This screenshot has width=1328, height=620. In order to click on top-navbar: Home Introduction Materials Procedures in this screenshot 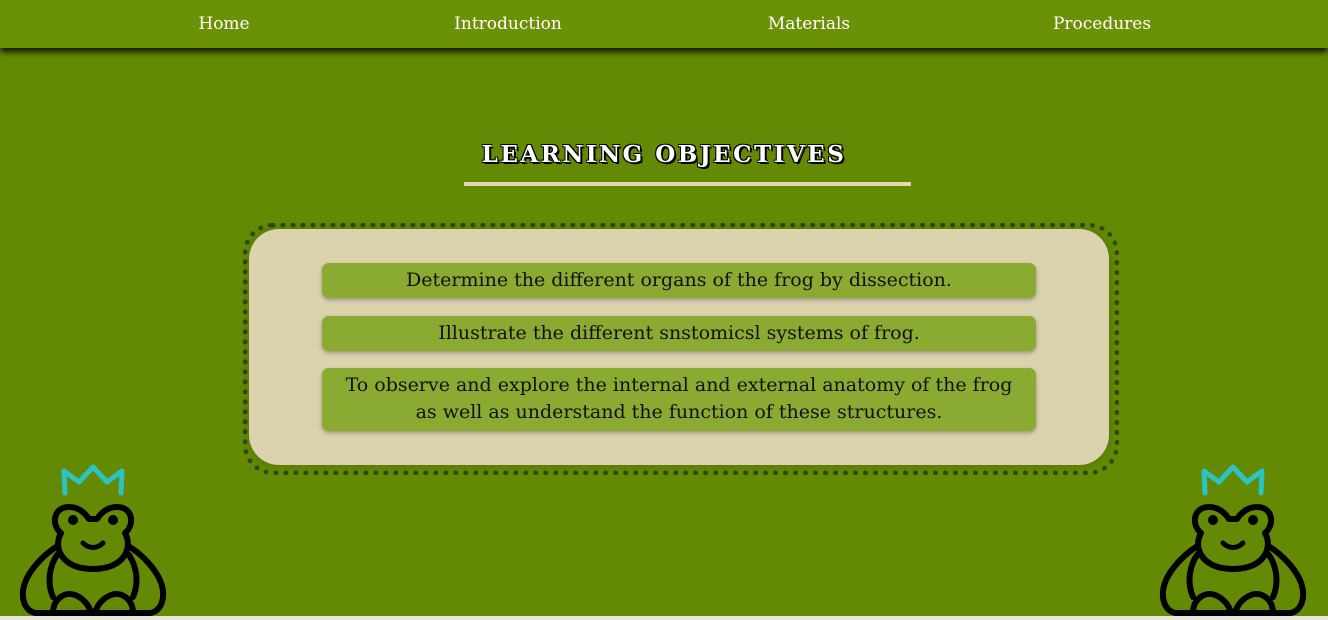, I will do `click(664, 24)`.